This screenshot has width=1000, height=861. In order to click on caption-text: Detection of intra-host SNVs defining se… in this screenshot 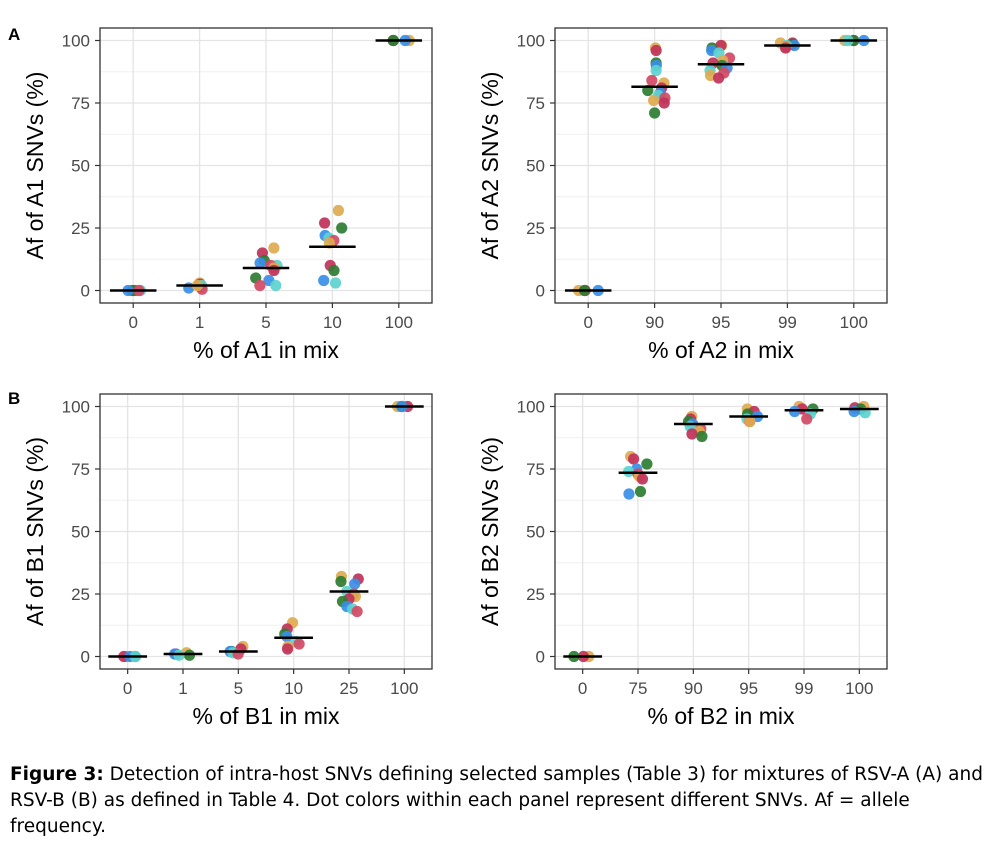, I will do `click(496, 800)`.